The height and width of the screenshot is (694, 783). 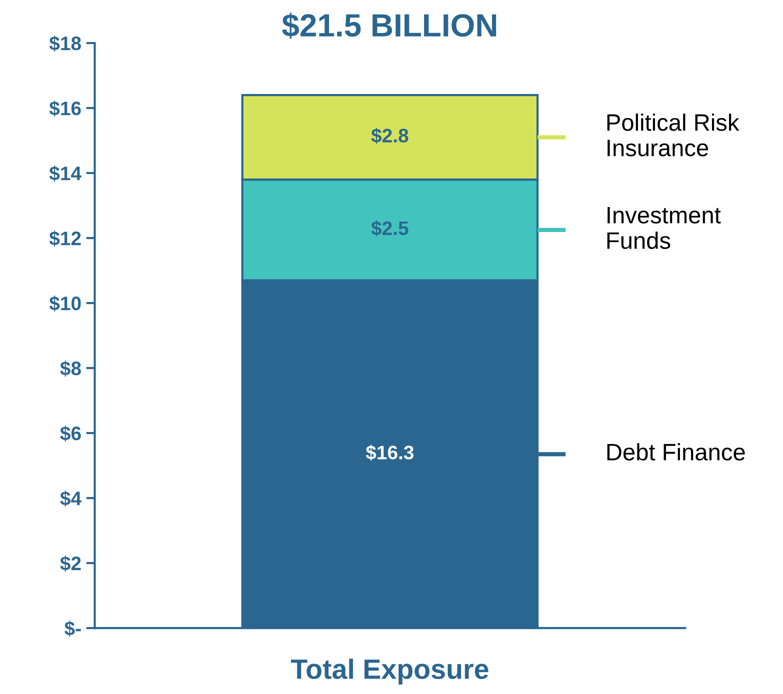 I want to click on legend-label: Investment Funds, so click(x=664, y=228).